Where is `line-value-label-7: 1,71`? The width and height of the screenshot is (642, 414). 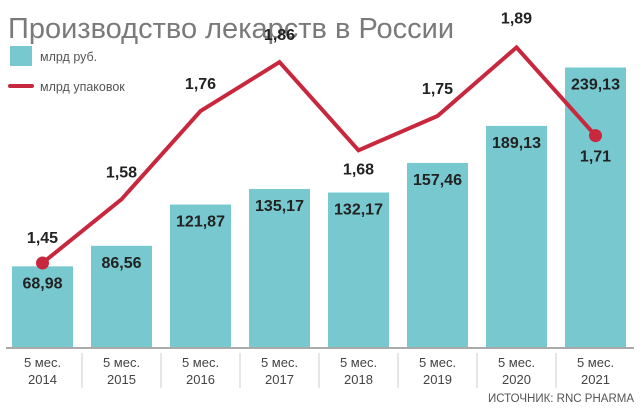 line-value-label-7: 1,71 is located at coordinates (595, 157).